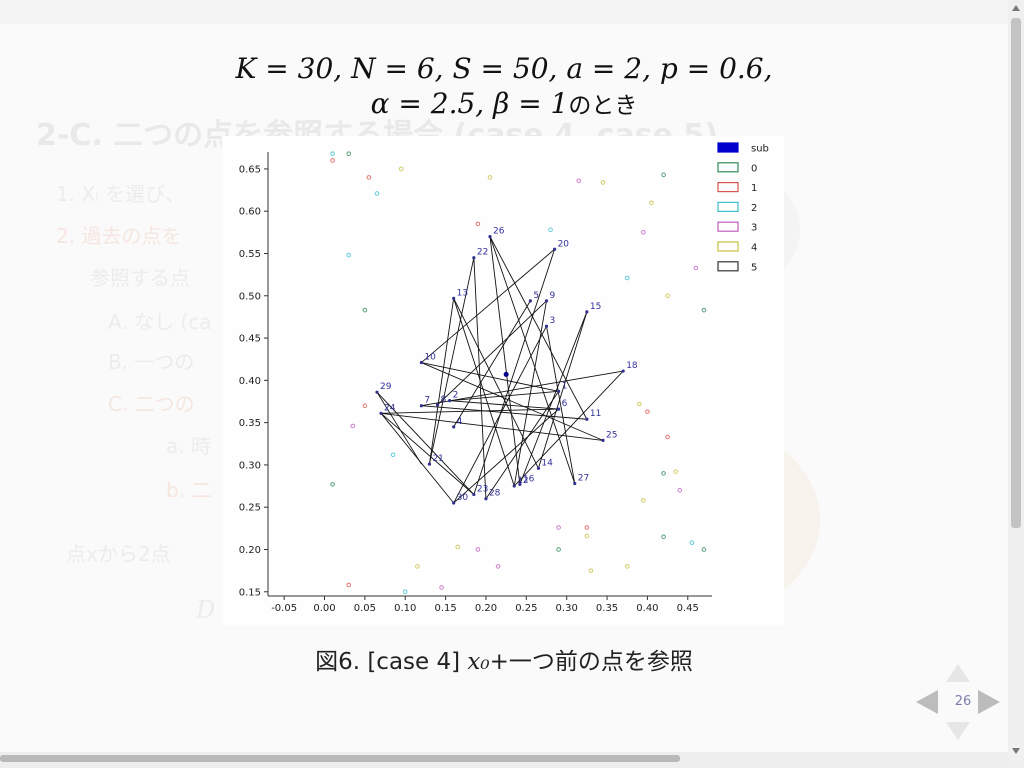 The image size is (1024, 768). I want to click on sub-point, so click(506, 374).